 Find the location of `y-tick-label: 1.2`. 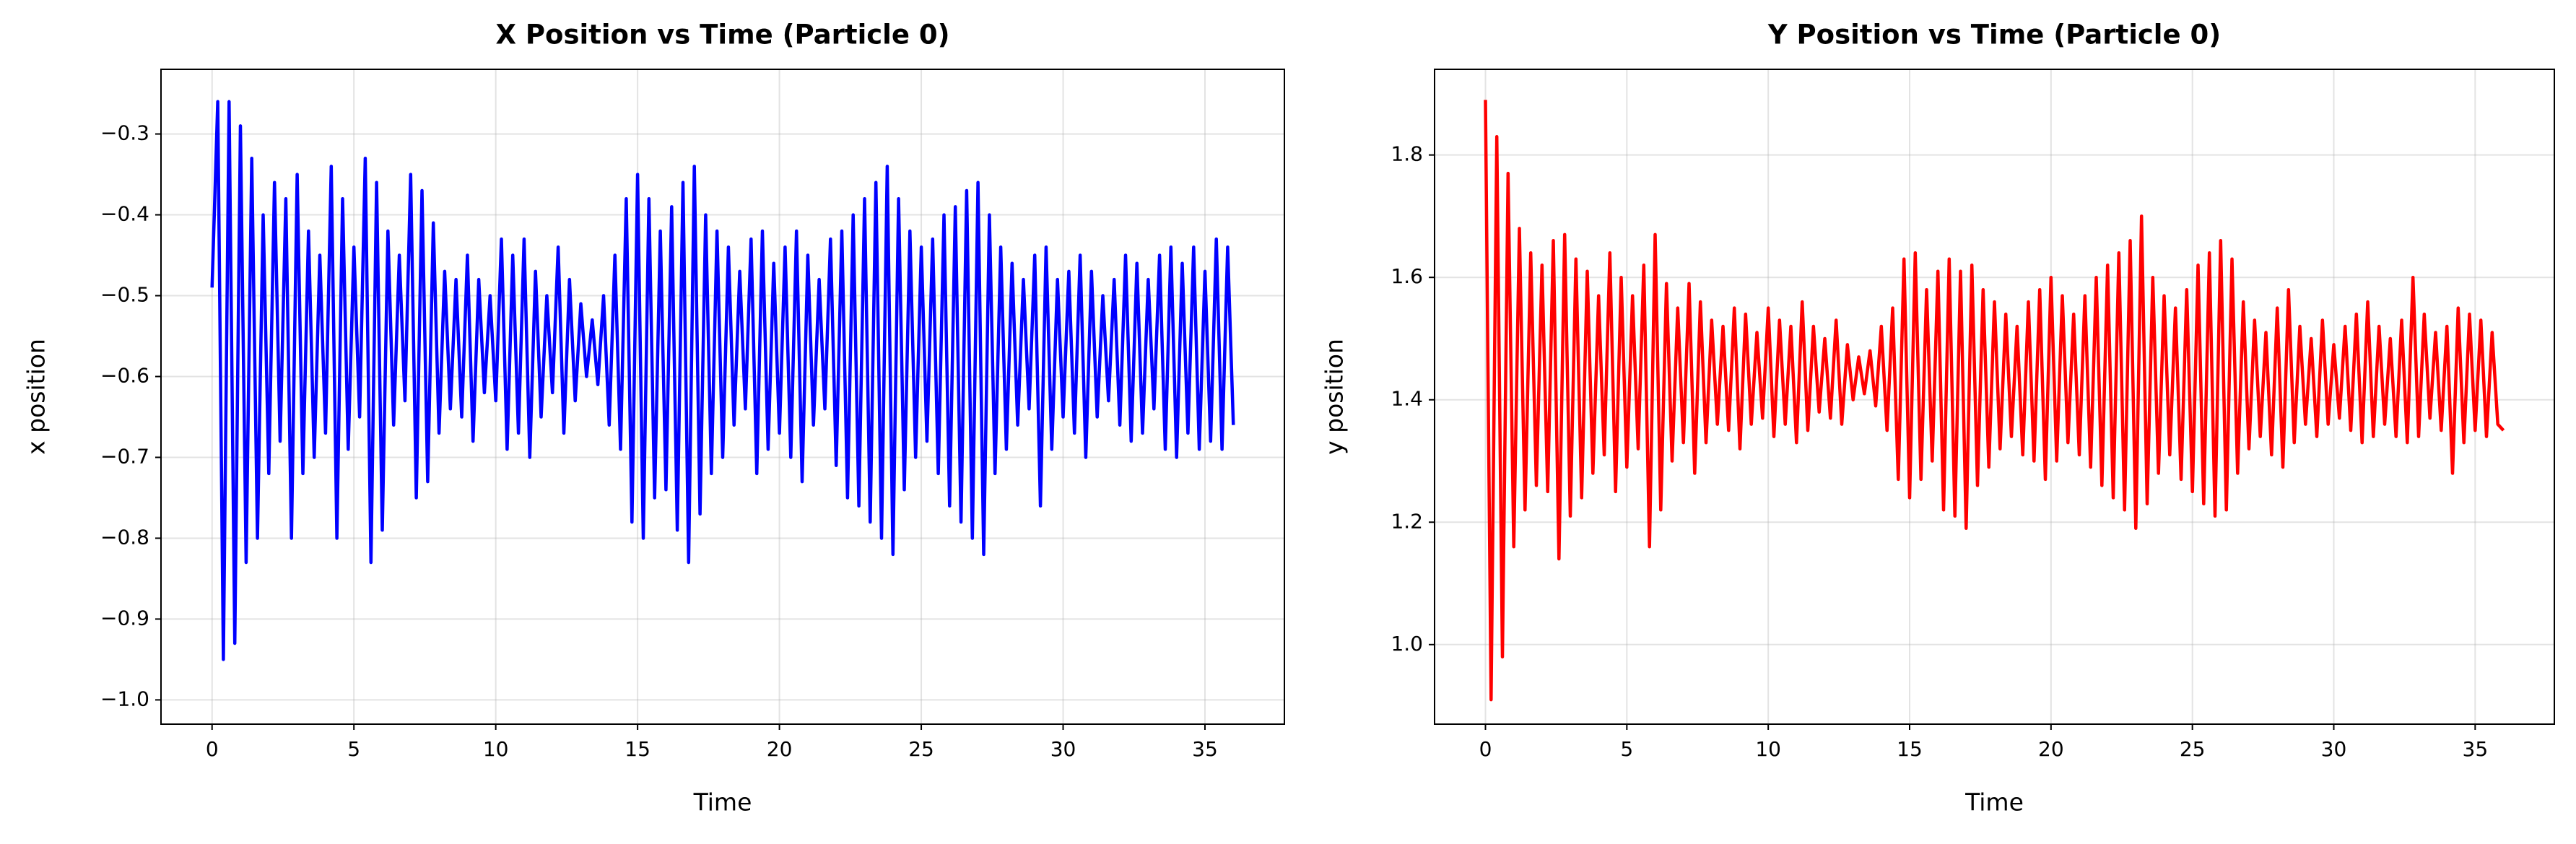

y-tick-label: 1.2 is located at coordinates (1407, 521).